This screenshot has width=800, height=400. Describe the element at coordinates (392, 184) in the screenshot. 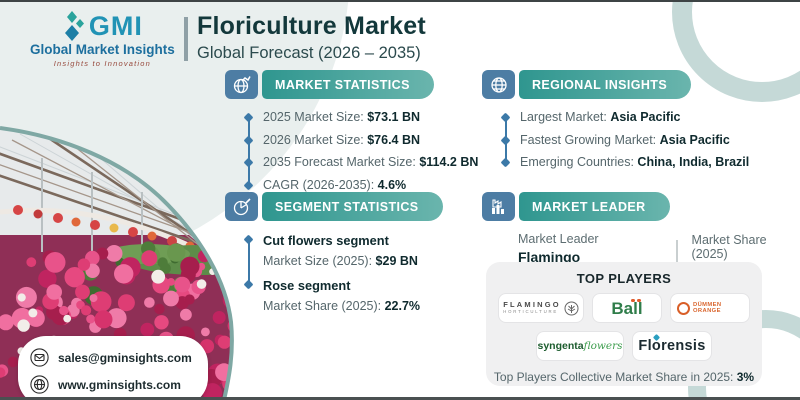

I see `stat-value: 4.6%` at that location.